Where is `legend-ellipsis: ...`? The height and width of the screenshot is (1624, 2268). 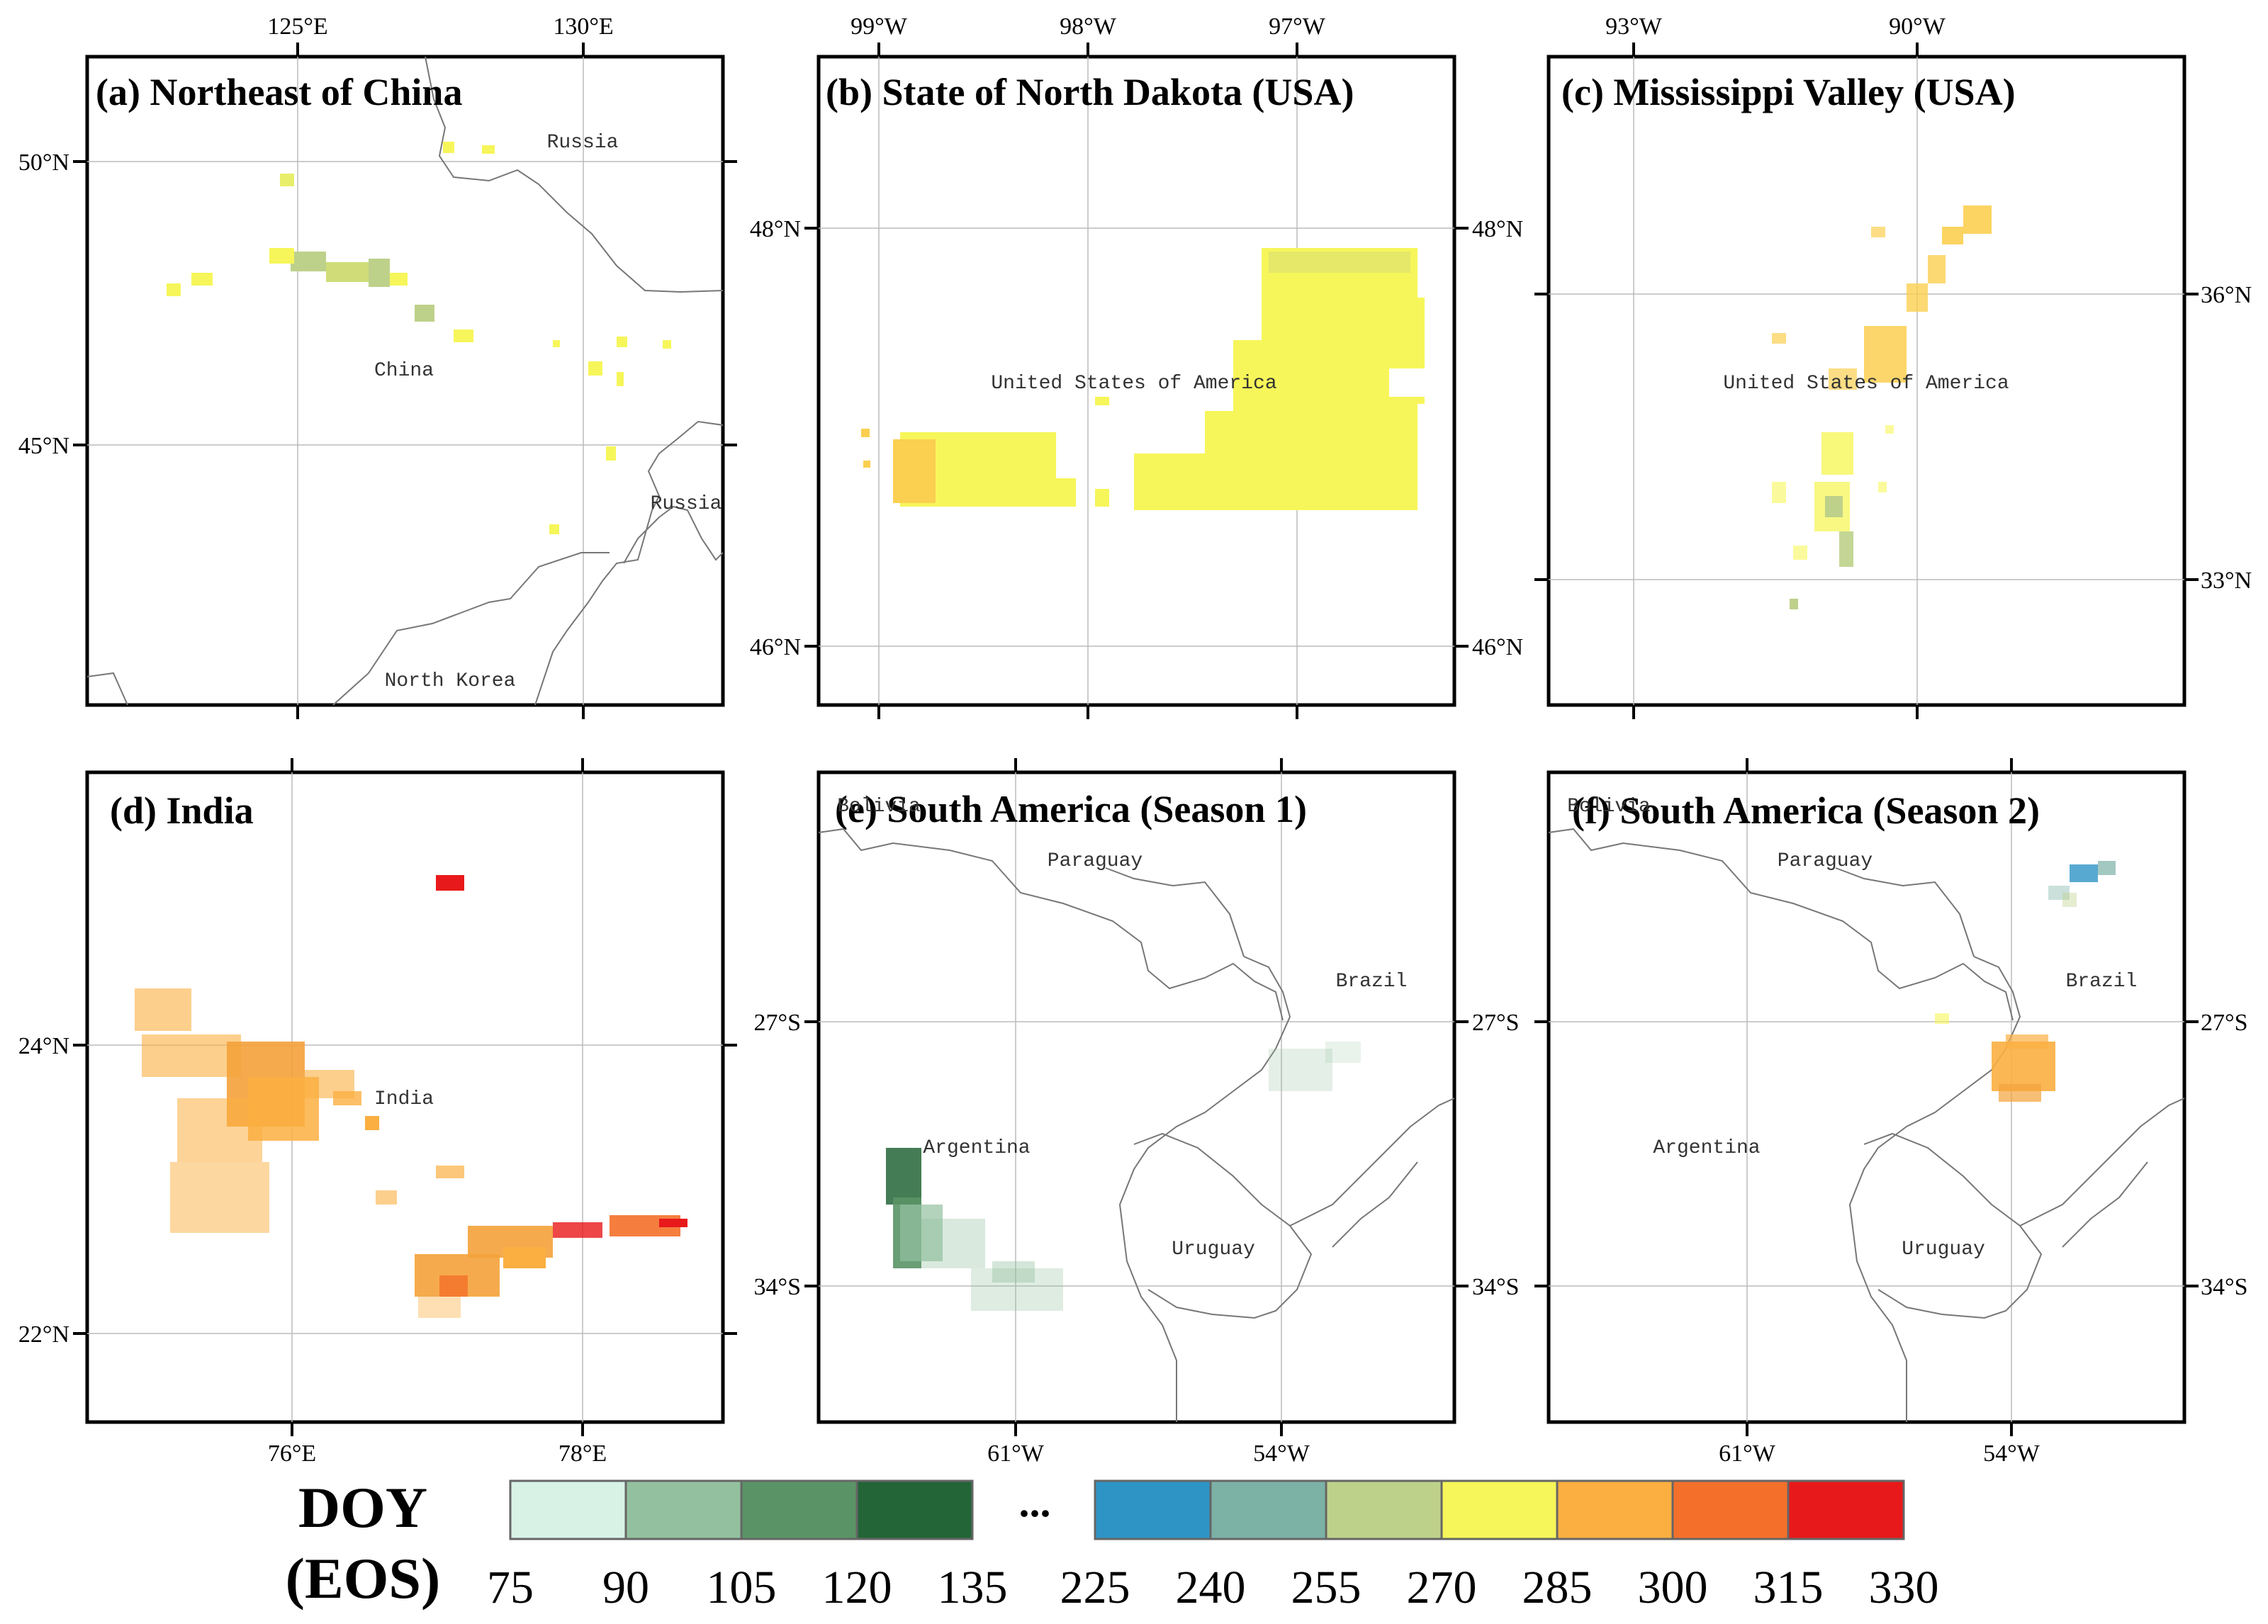 legend-ellipsis: ... is located at coordinates (1035, 1503).